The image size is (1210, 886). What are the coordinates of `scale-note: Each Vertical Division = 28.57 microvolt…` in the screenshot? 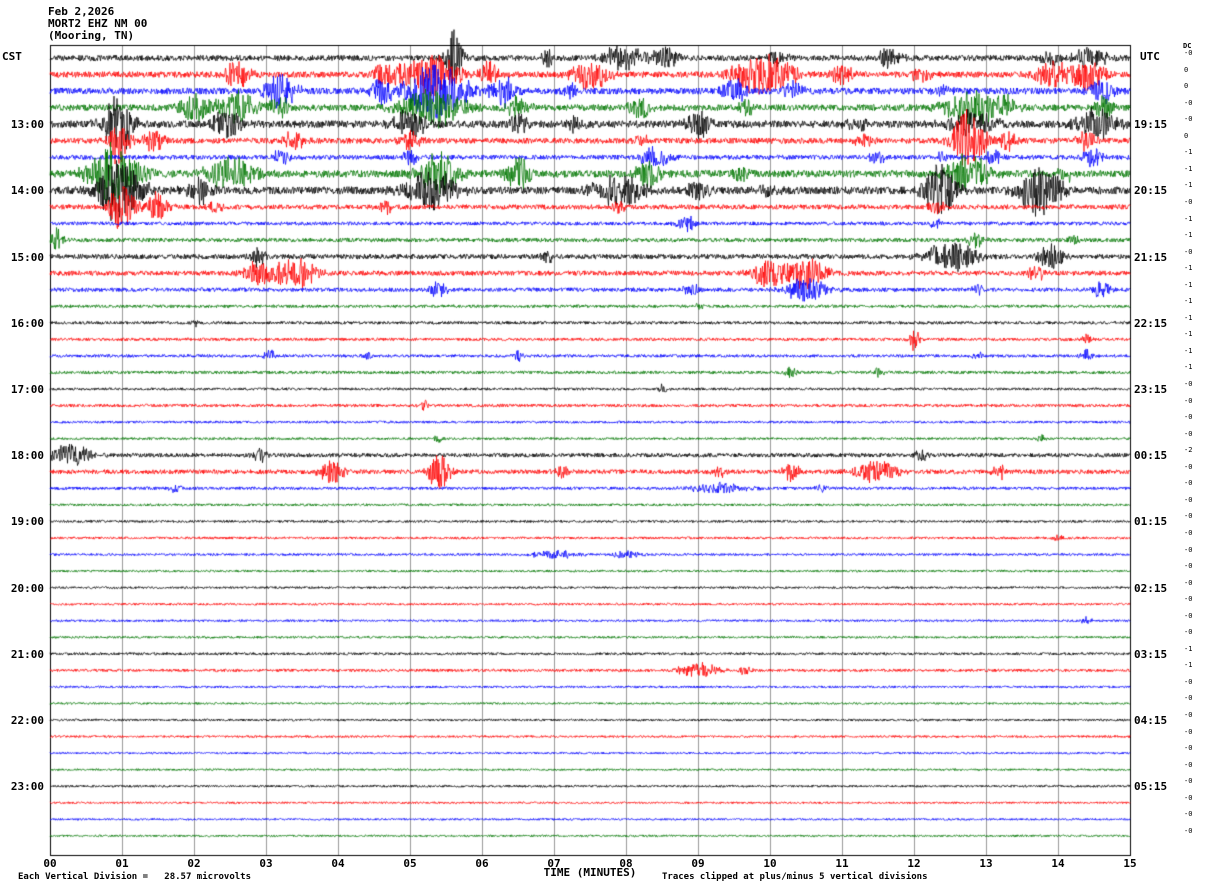 It's located at (134, 877).